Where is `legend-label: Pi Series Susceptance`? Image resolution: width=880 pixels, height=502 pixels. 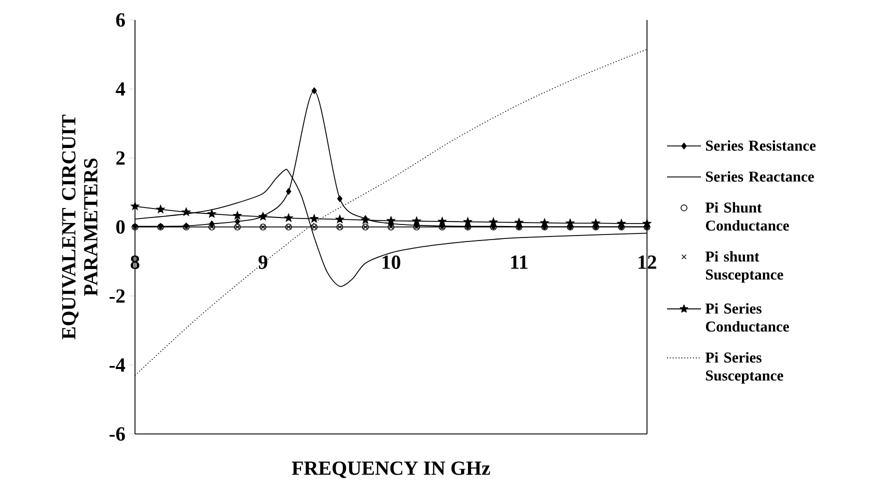
legend-label: Pi Series Susceptance is located at coordinates (744, 368).